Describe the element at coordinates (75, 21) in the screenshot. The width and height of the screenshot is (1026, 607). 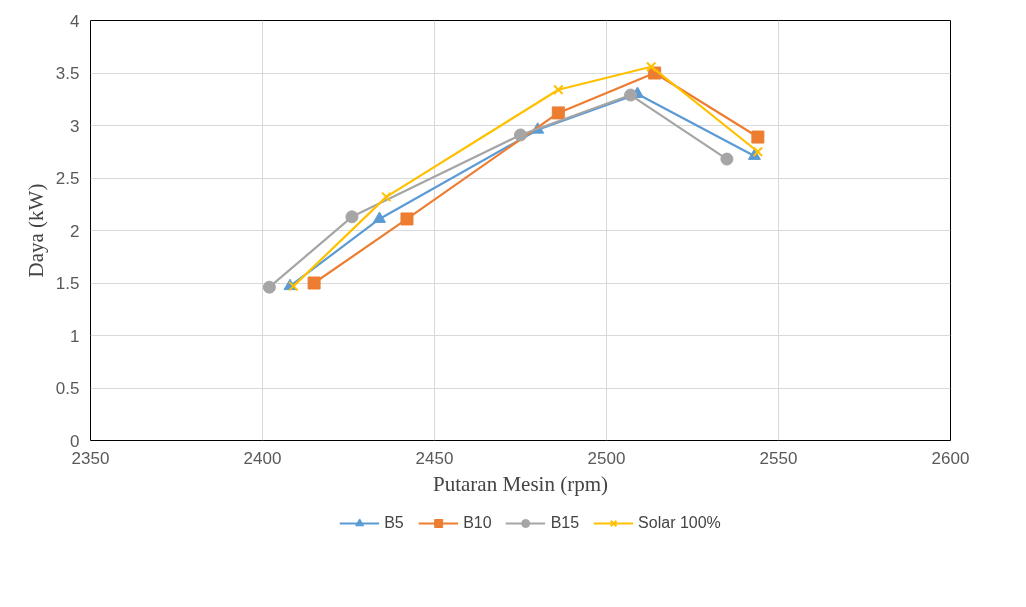
I see `y-tick-label: 4` at that location.